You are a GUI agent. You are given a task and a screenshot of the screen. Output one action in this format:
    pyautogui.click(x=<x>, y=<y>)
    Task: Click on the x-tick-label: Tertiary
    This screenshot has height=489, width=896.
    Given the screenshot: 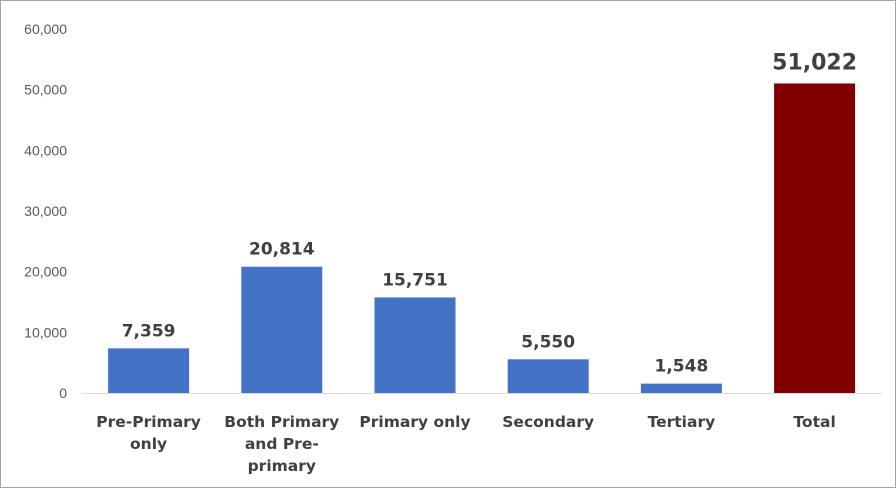 What is the action you would take?
    pyautogui.click(x=682, y=422)
    